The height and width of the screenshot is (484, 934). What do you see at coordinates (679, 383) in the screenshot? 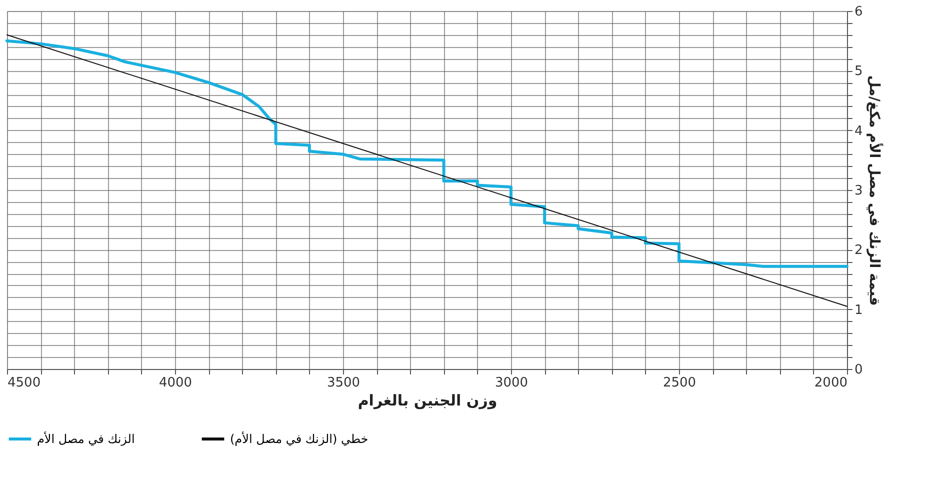
I see `x-tick-label: 2500` at bounding box center [679, 383].